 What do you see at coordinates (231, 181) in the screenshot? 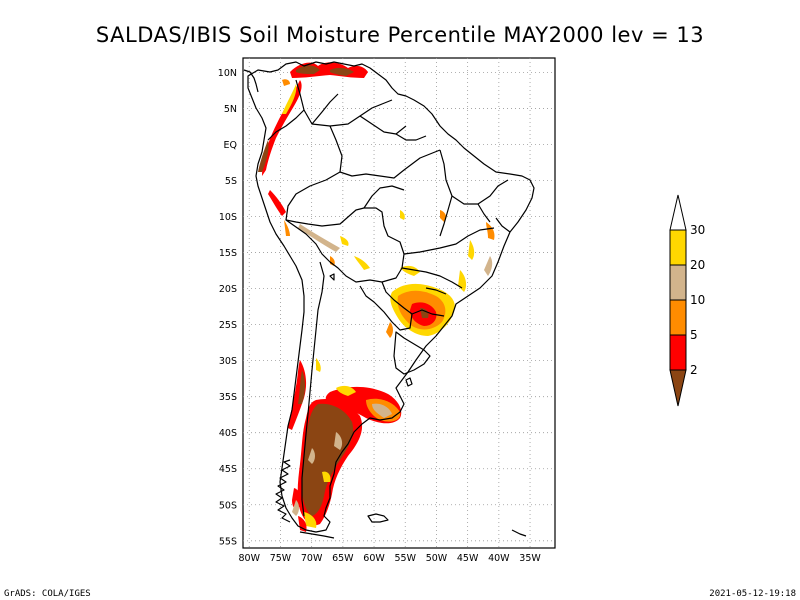
I see `lat-tick-label: 5S` at bounding box center [231, 181].